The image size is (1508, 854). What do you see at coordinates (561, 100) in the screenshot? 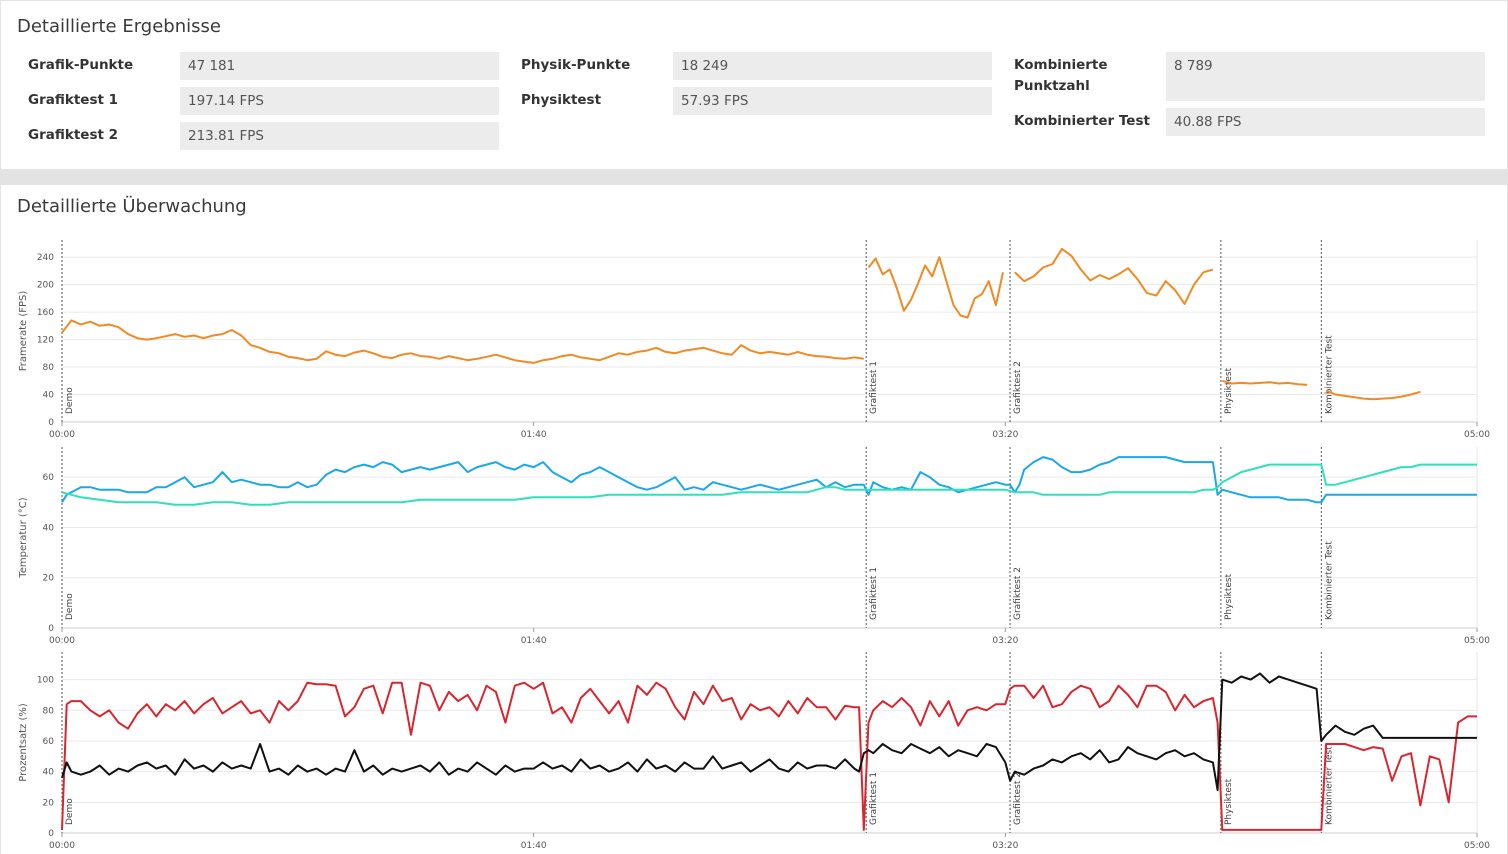
I see `physics-test-label: Physiktest` at bounding box center [561, 100].